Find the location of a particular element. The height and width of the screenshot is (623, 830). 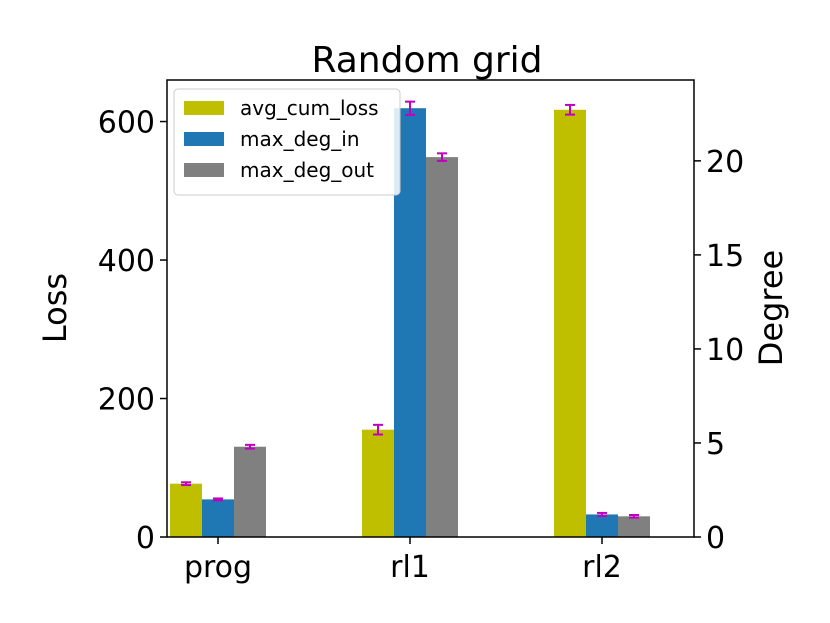

bar-max_deg_out-rl1 is located at coordinates (442, 347).